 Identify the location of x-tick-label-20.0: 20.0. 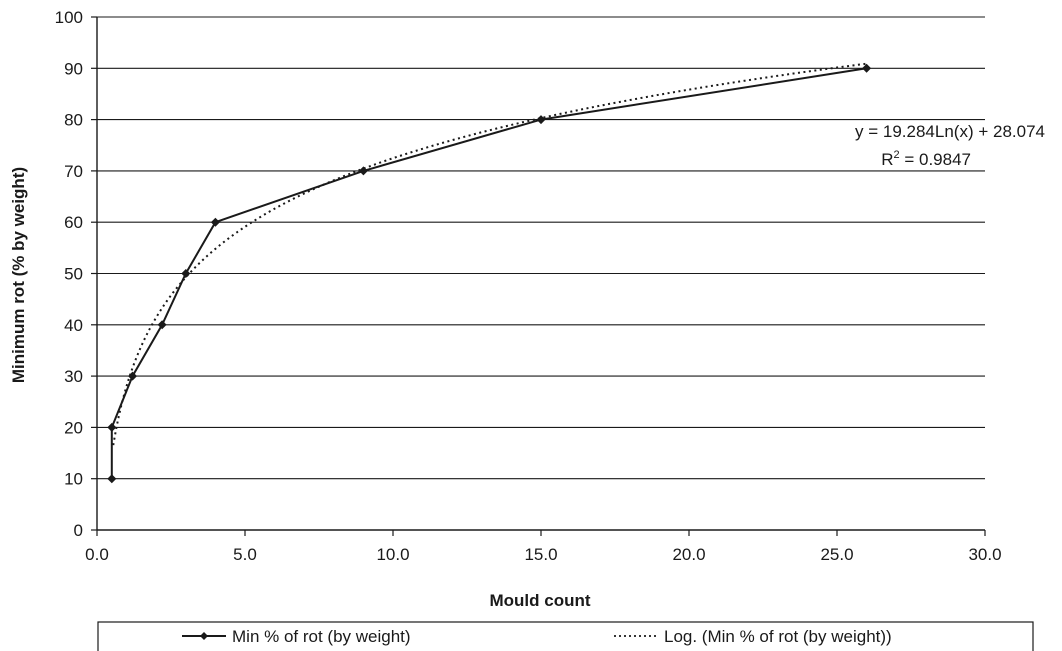
(688, 554).